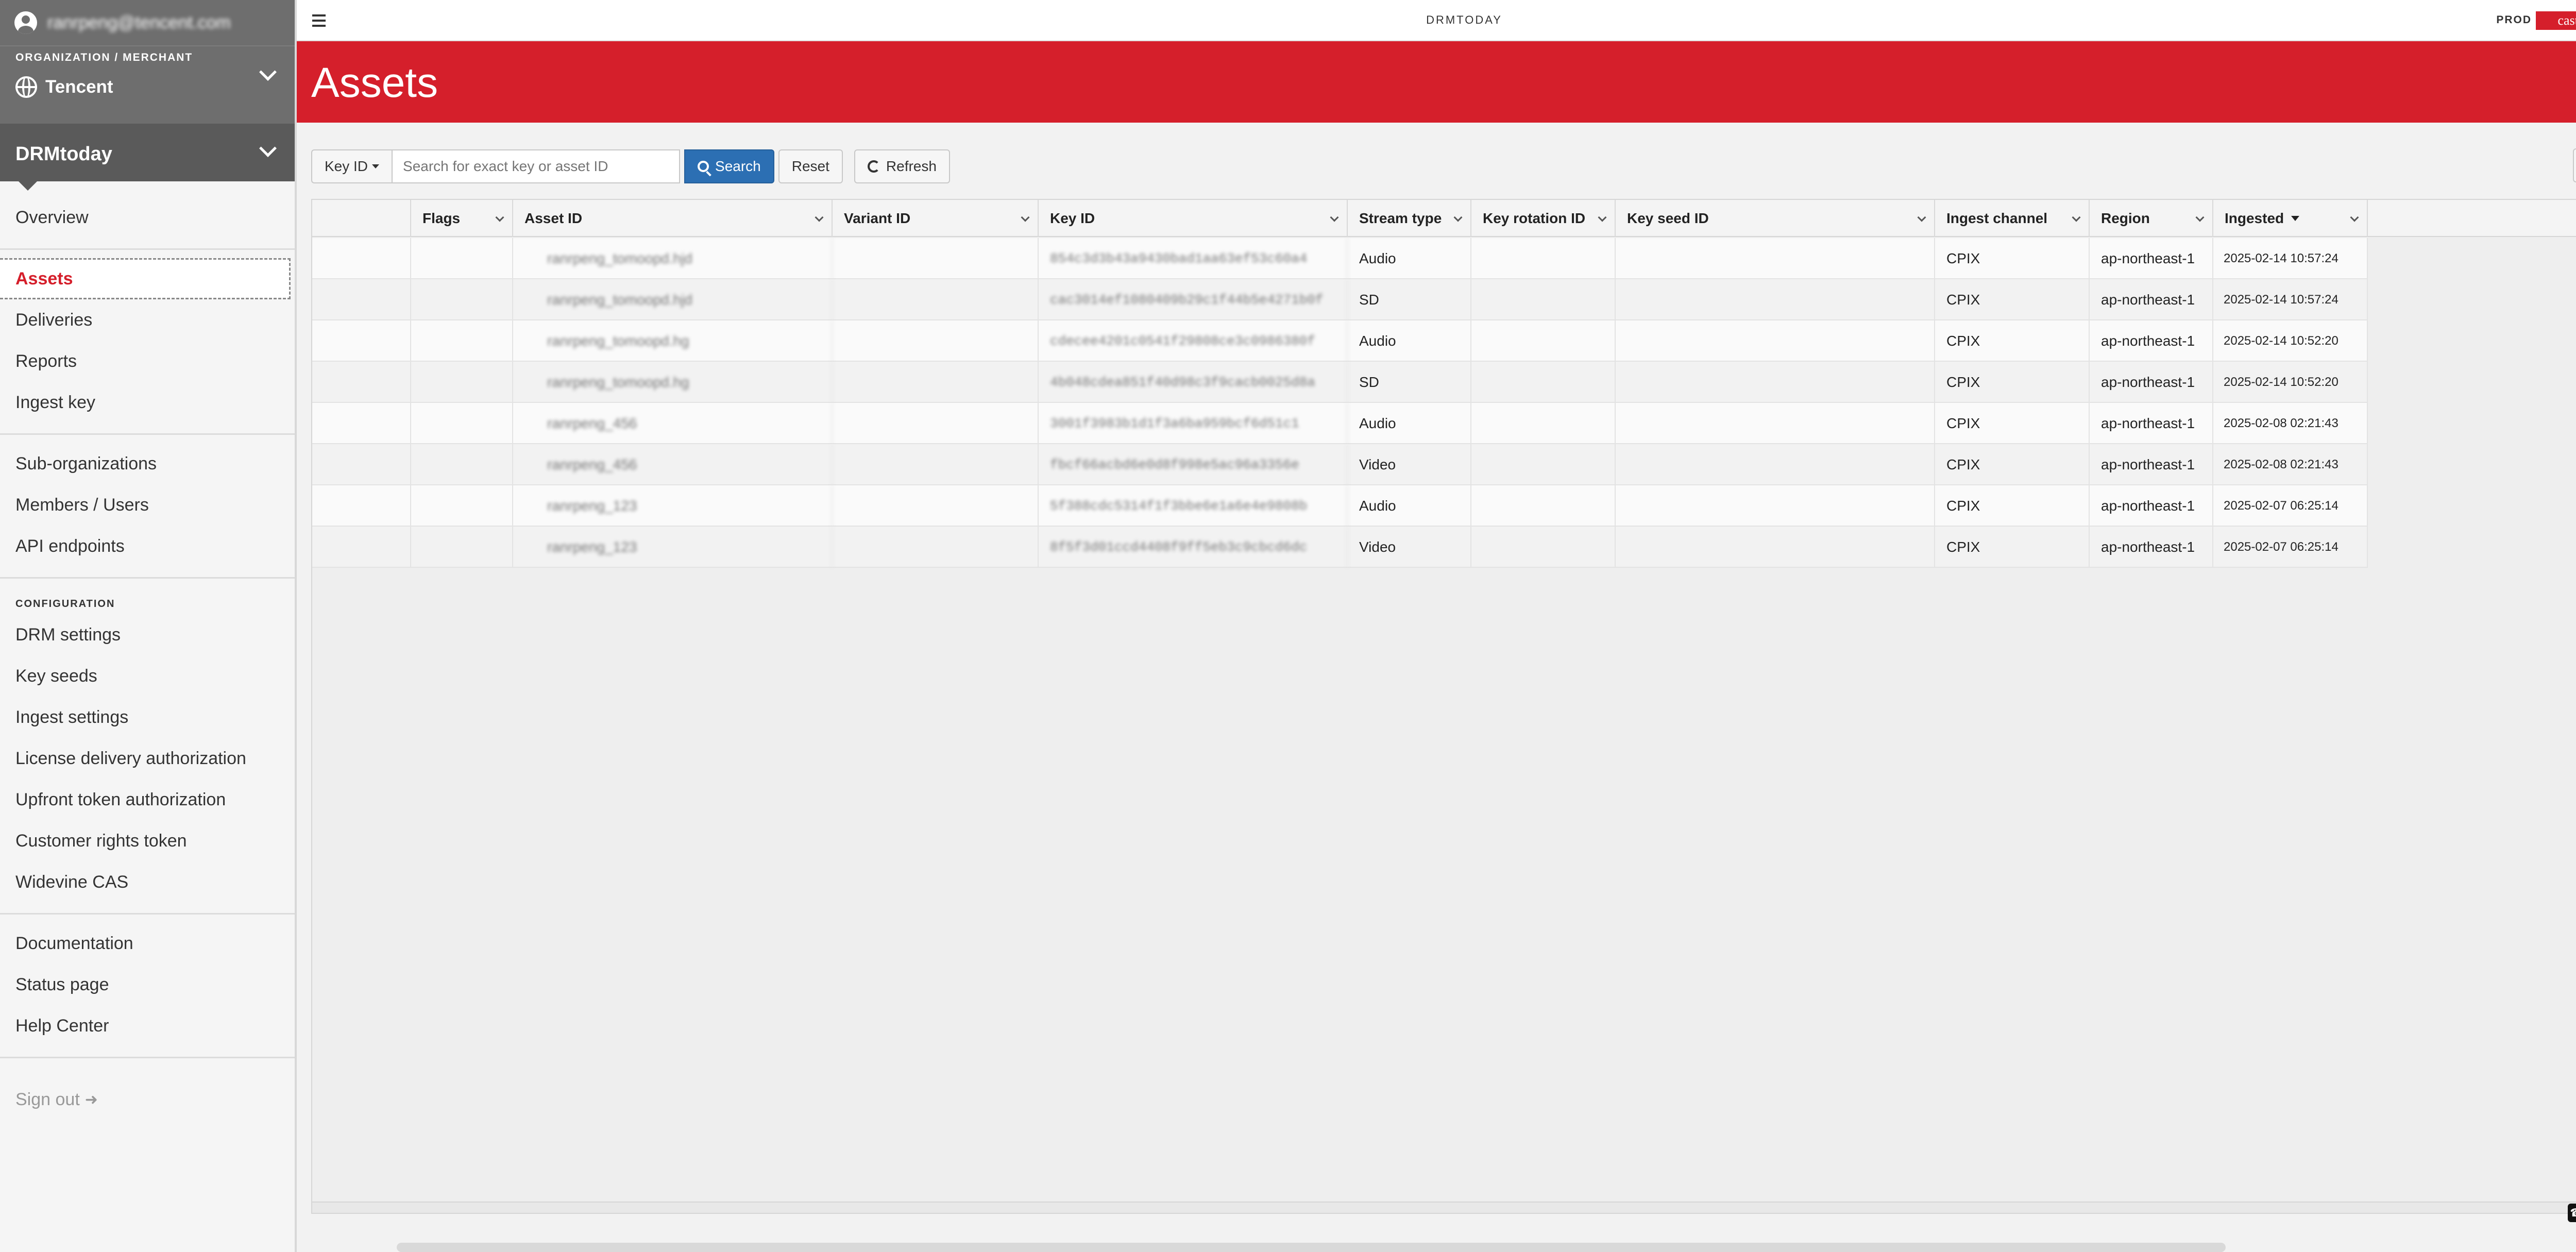 This screenshot has width=2576, height=1252. I want to click on reset-button: Reset, so click(810, 166).